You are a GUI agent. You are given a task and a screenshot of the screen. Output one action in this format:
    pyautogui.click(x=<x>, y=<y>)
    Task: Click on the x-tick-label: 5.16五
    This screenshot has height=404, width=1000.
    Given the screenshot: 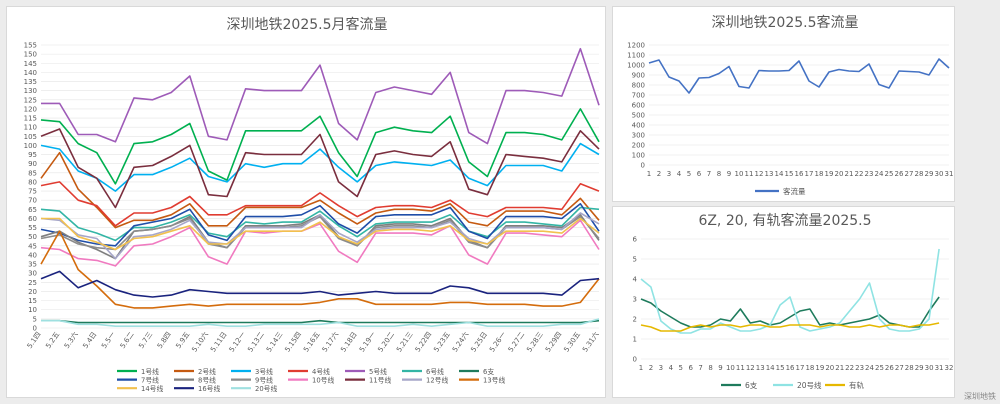 What is the action you would take?
    pyautogui.click(x=312, y=342)
    